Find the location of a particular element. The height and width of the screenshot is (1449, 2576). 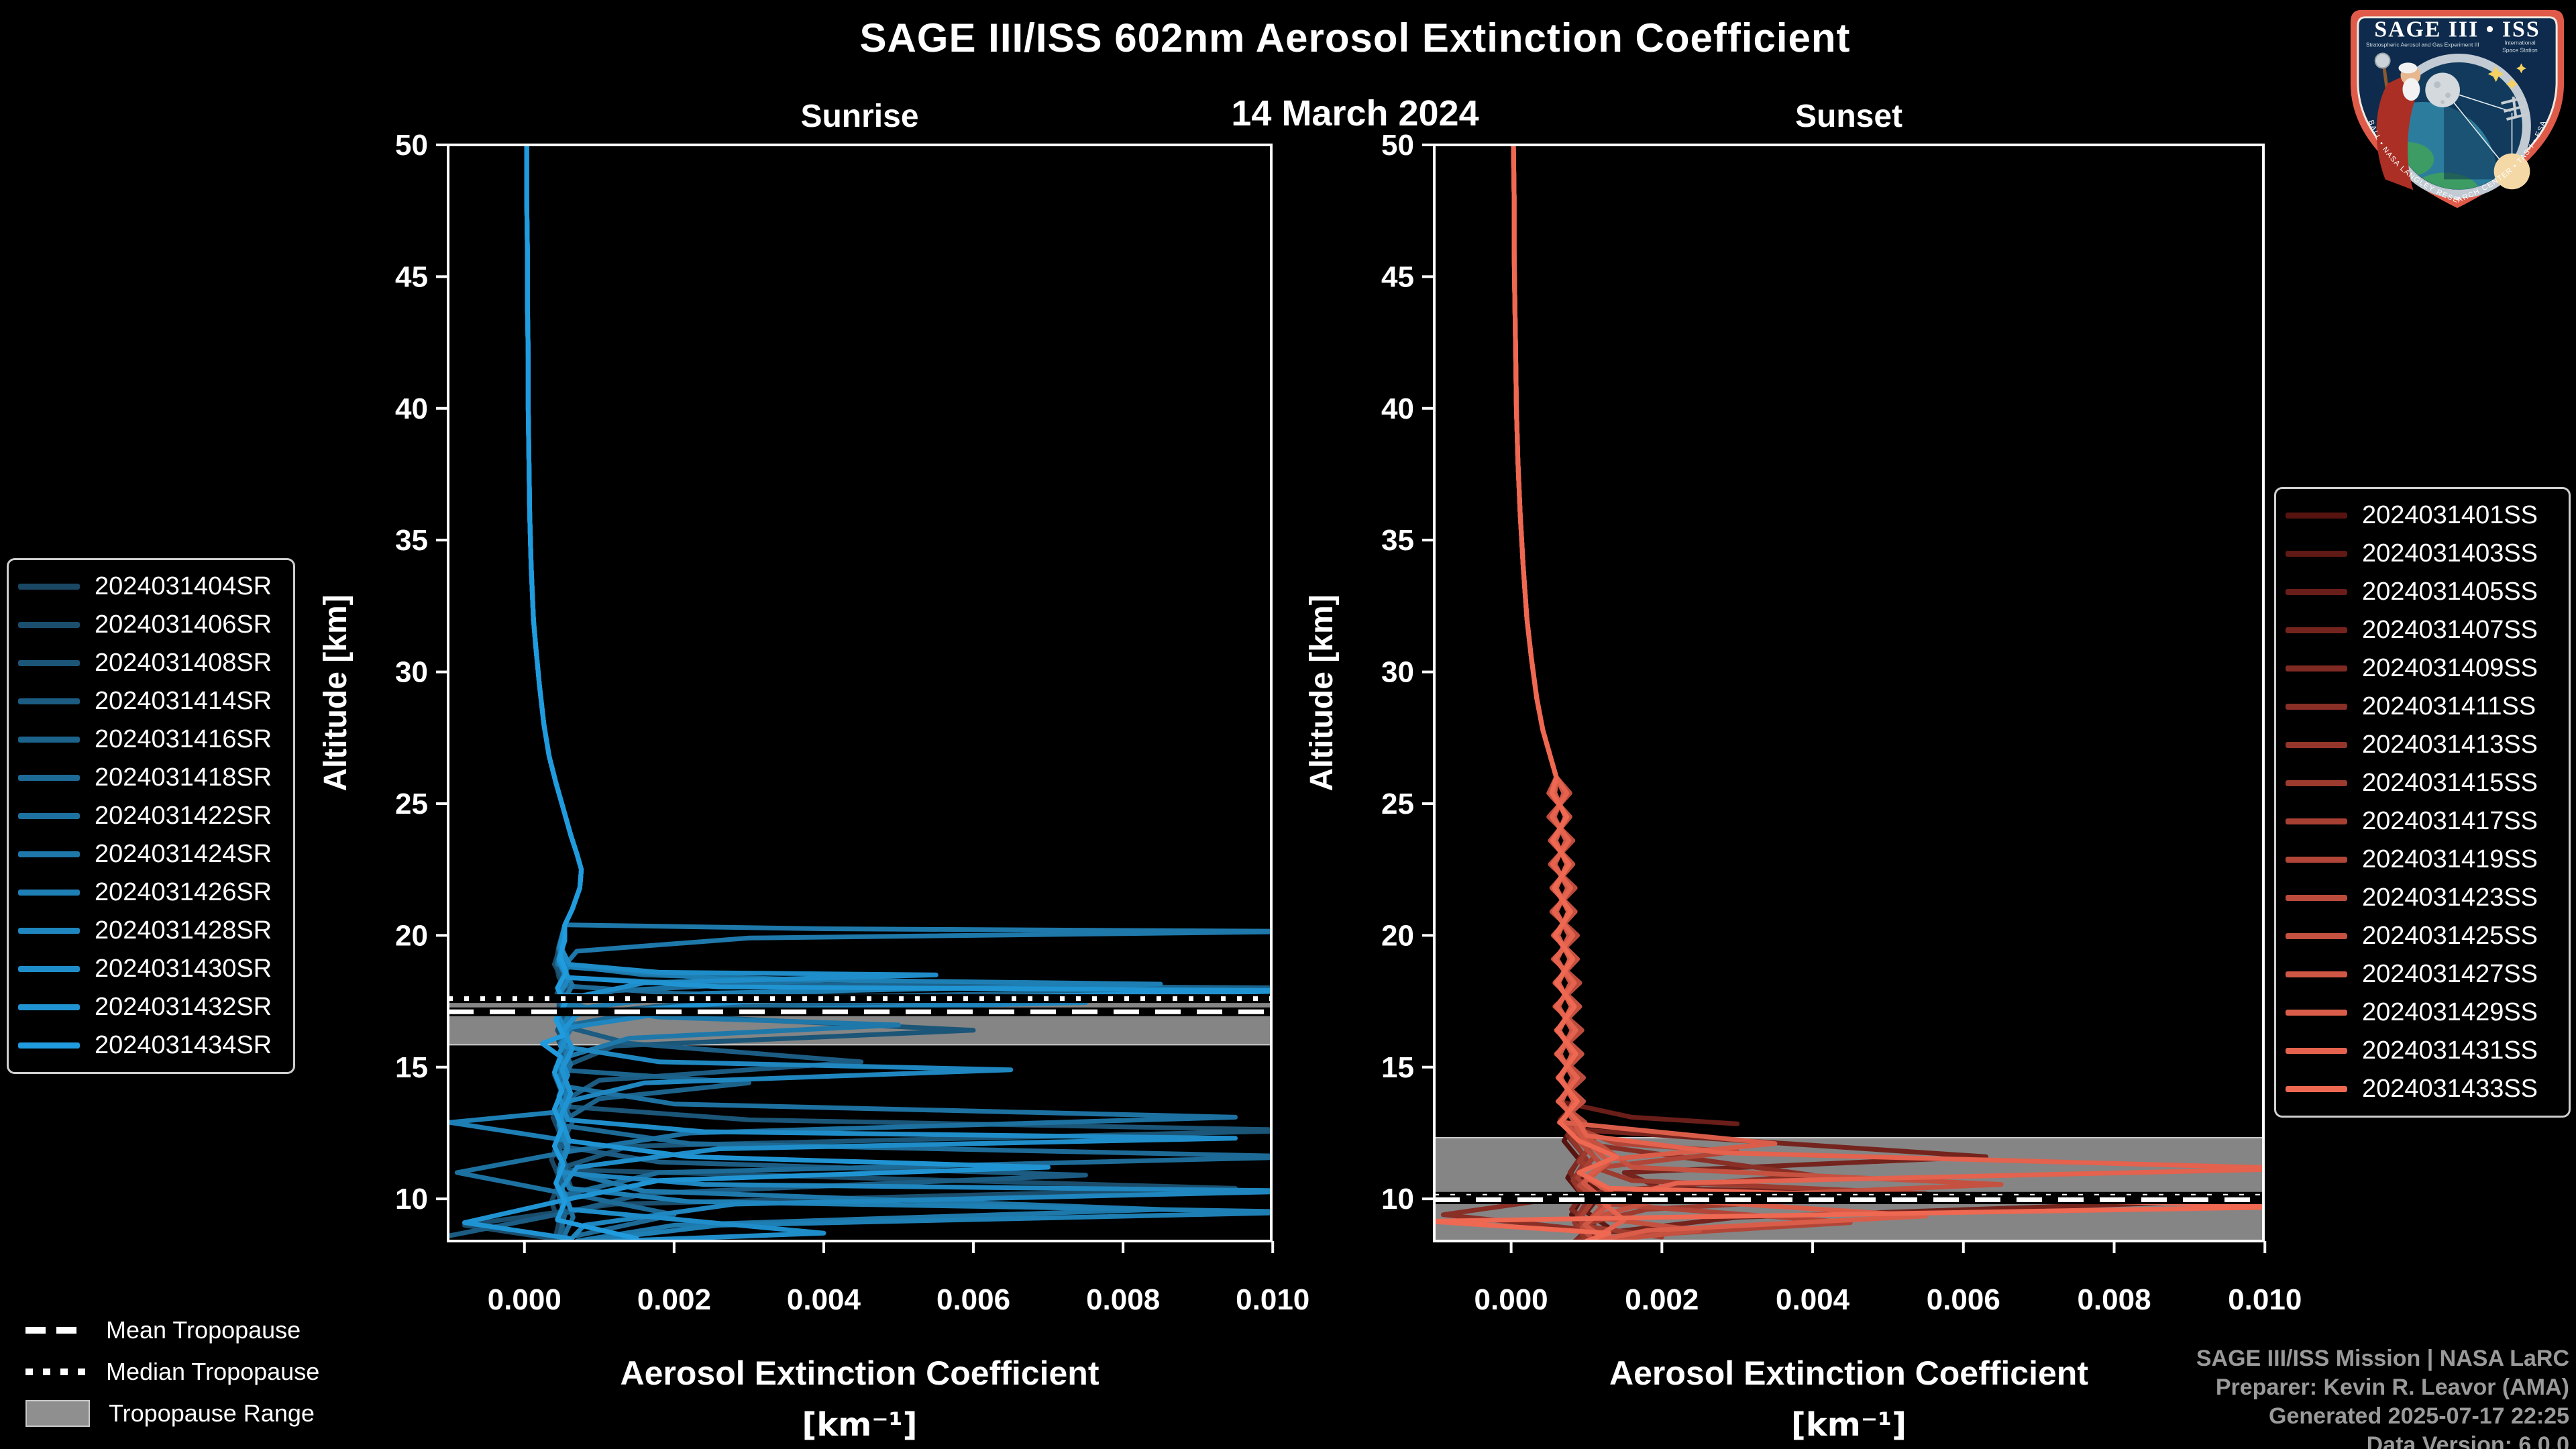

x-tick-label: 0.008 is located at coordinates (1123, 1299).